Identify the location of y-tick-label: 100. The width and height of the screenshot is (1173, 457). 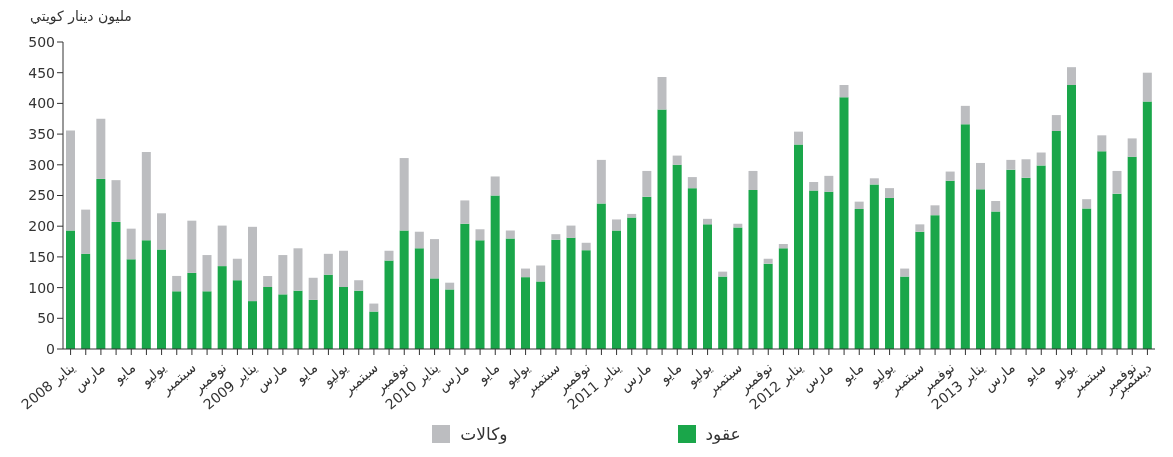
(41, 287).